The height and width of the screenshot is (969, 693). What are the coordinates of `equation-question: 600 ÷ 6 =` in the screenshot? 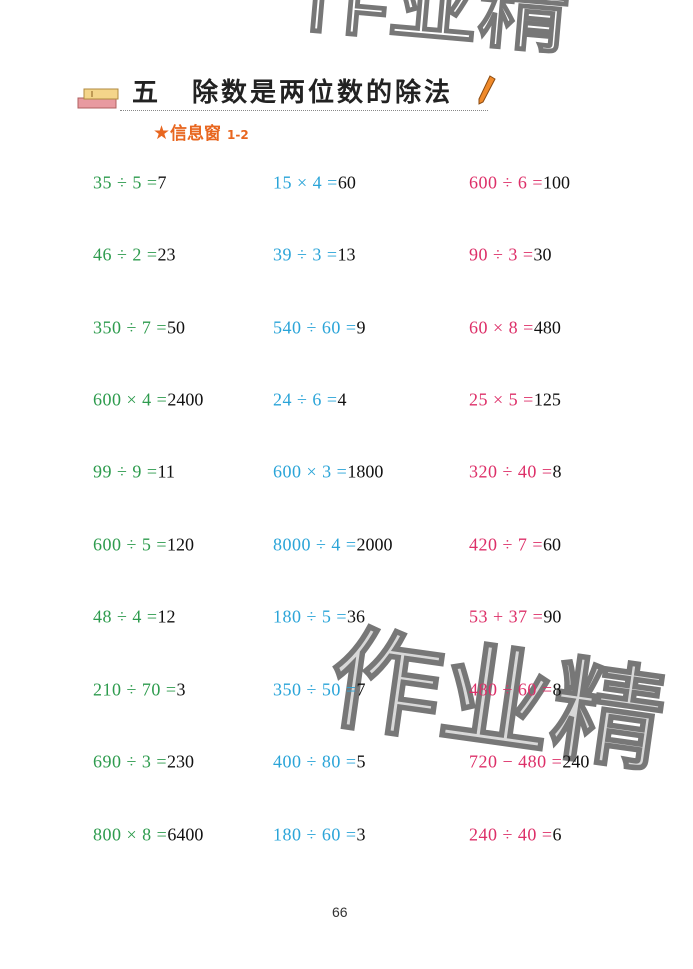 It's located at (506, 182).